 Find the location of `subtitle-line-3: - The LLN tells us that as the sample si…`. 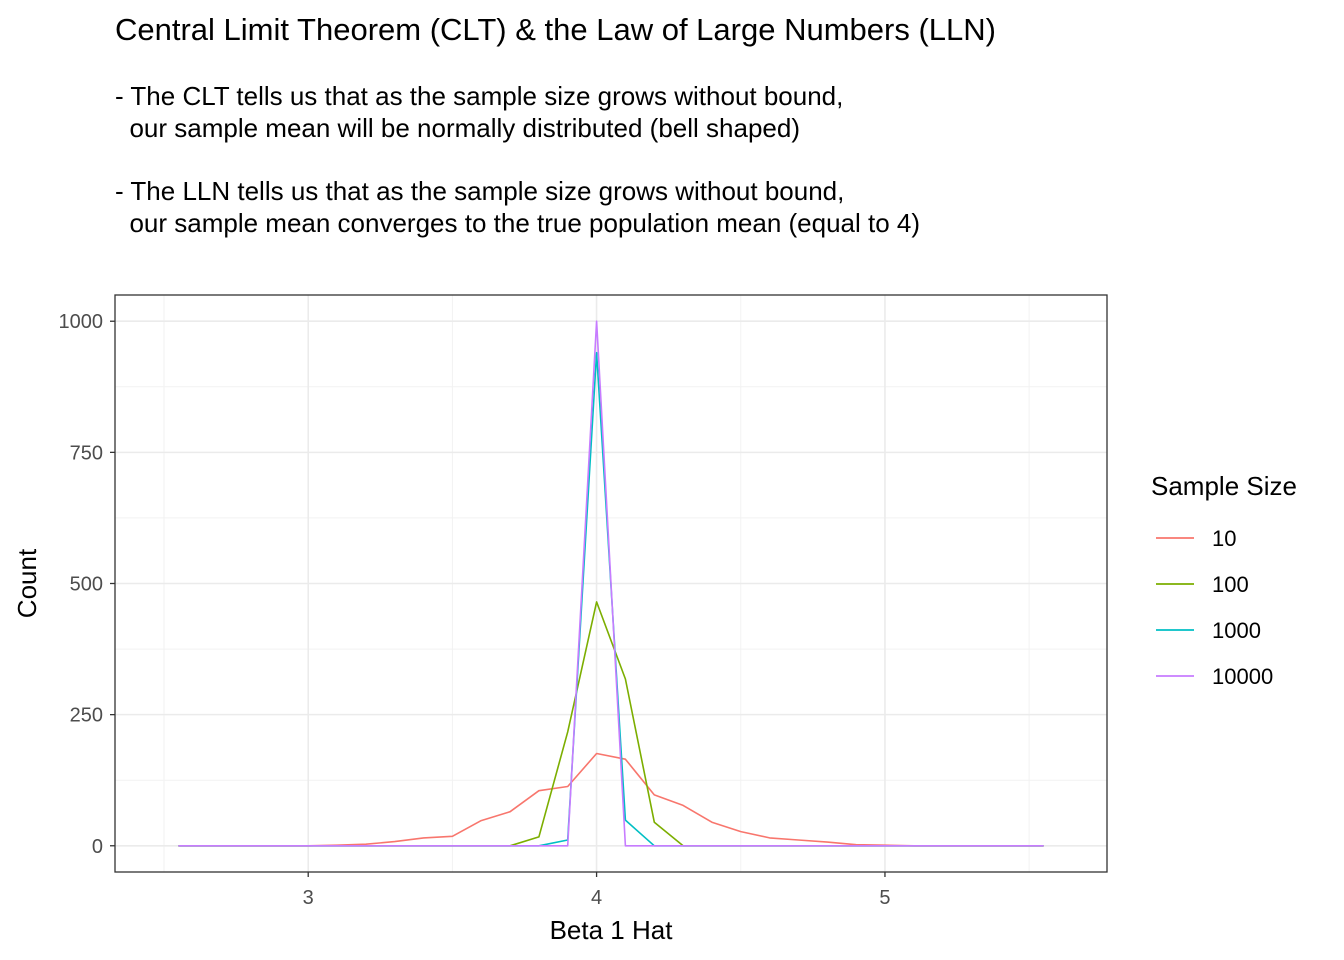

subtitle-line-3: - The LLN tells us that as the sample si… is located at coordinates (480, 191).